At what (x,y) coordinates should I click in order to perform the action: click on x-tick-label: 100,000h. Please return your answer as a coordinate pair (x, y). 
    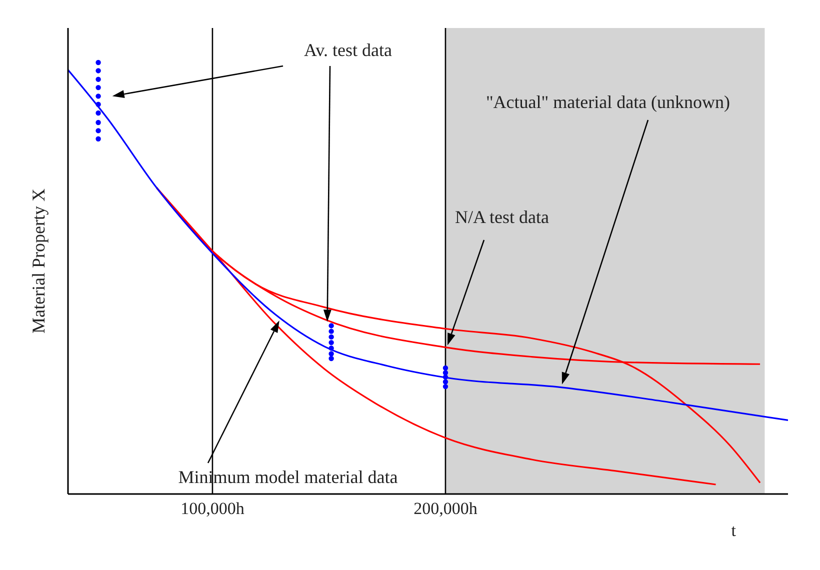
    Looking at the image, I should click on (212, 508).